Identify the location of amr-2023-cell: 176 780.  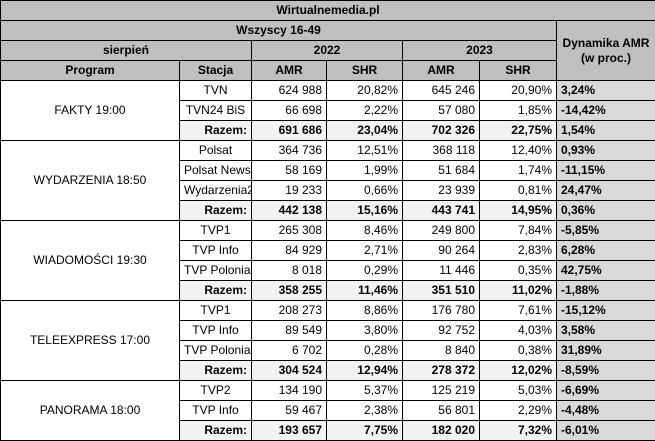
(441, 310).